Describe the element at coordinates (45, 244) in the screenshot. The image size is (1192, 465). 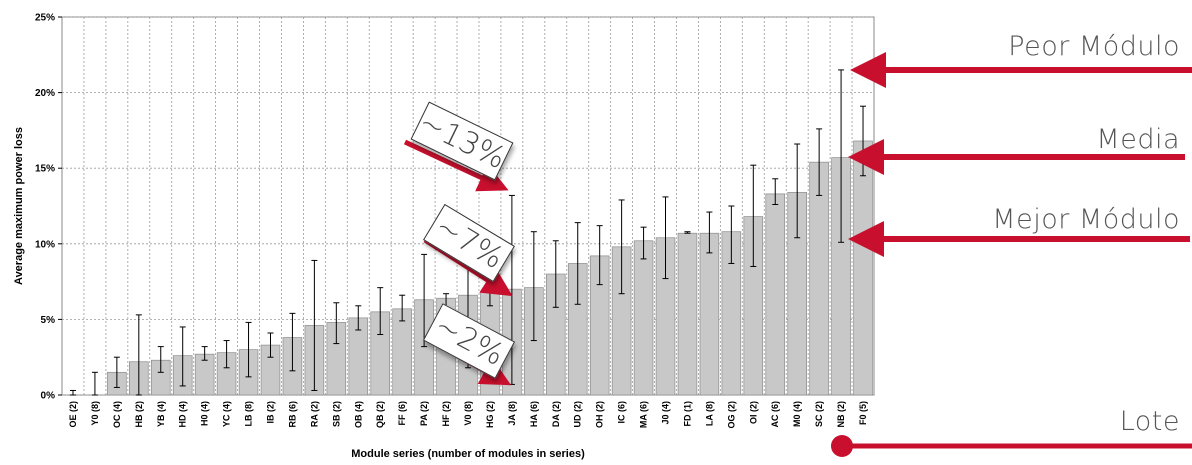
I see `y-tick-label: 10%` at that location.